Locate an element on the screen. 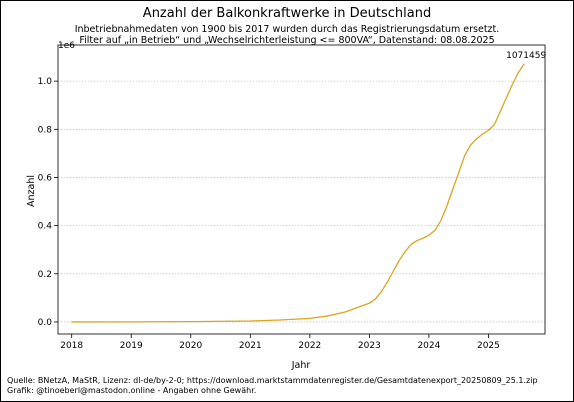 Image resolution: width=574 pixels, height=402 pixels. y-tick-label: 0.6 is located at coordinates (45, 178).